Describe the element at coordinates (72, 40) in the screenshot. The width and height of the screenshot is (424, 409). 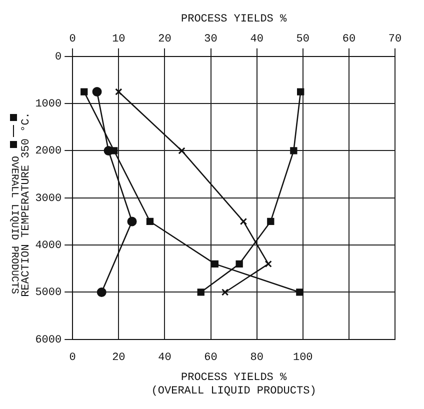
I see `x2-tick-label: 0` at that location.